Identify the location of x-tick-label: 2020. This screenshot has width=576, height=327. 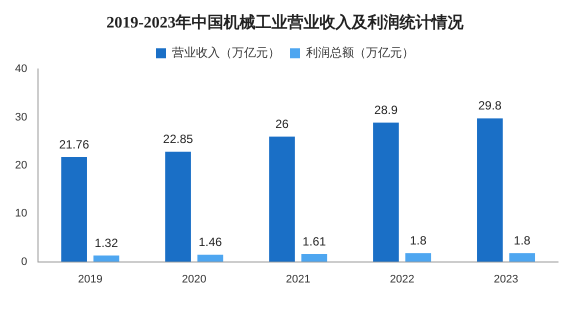
(194, 279).